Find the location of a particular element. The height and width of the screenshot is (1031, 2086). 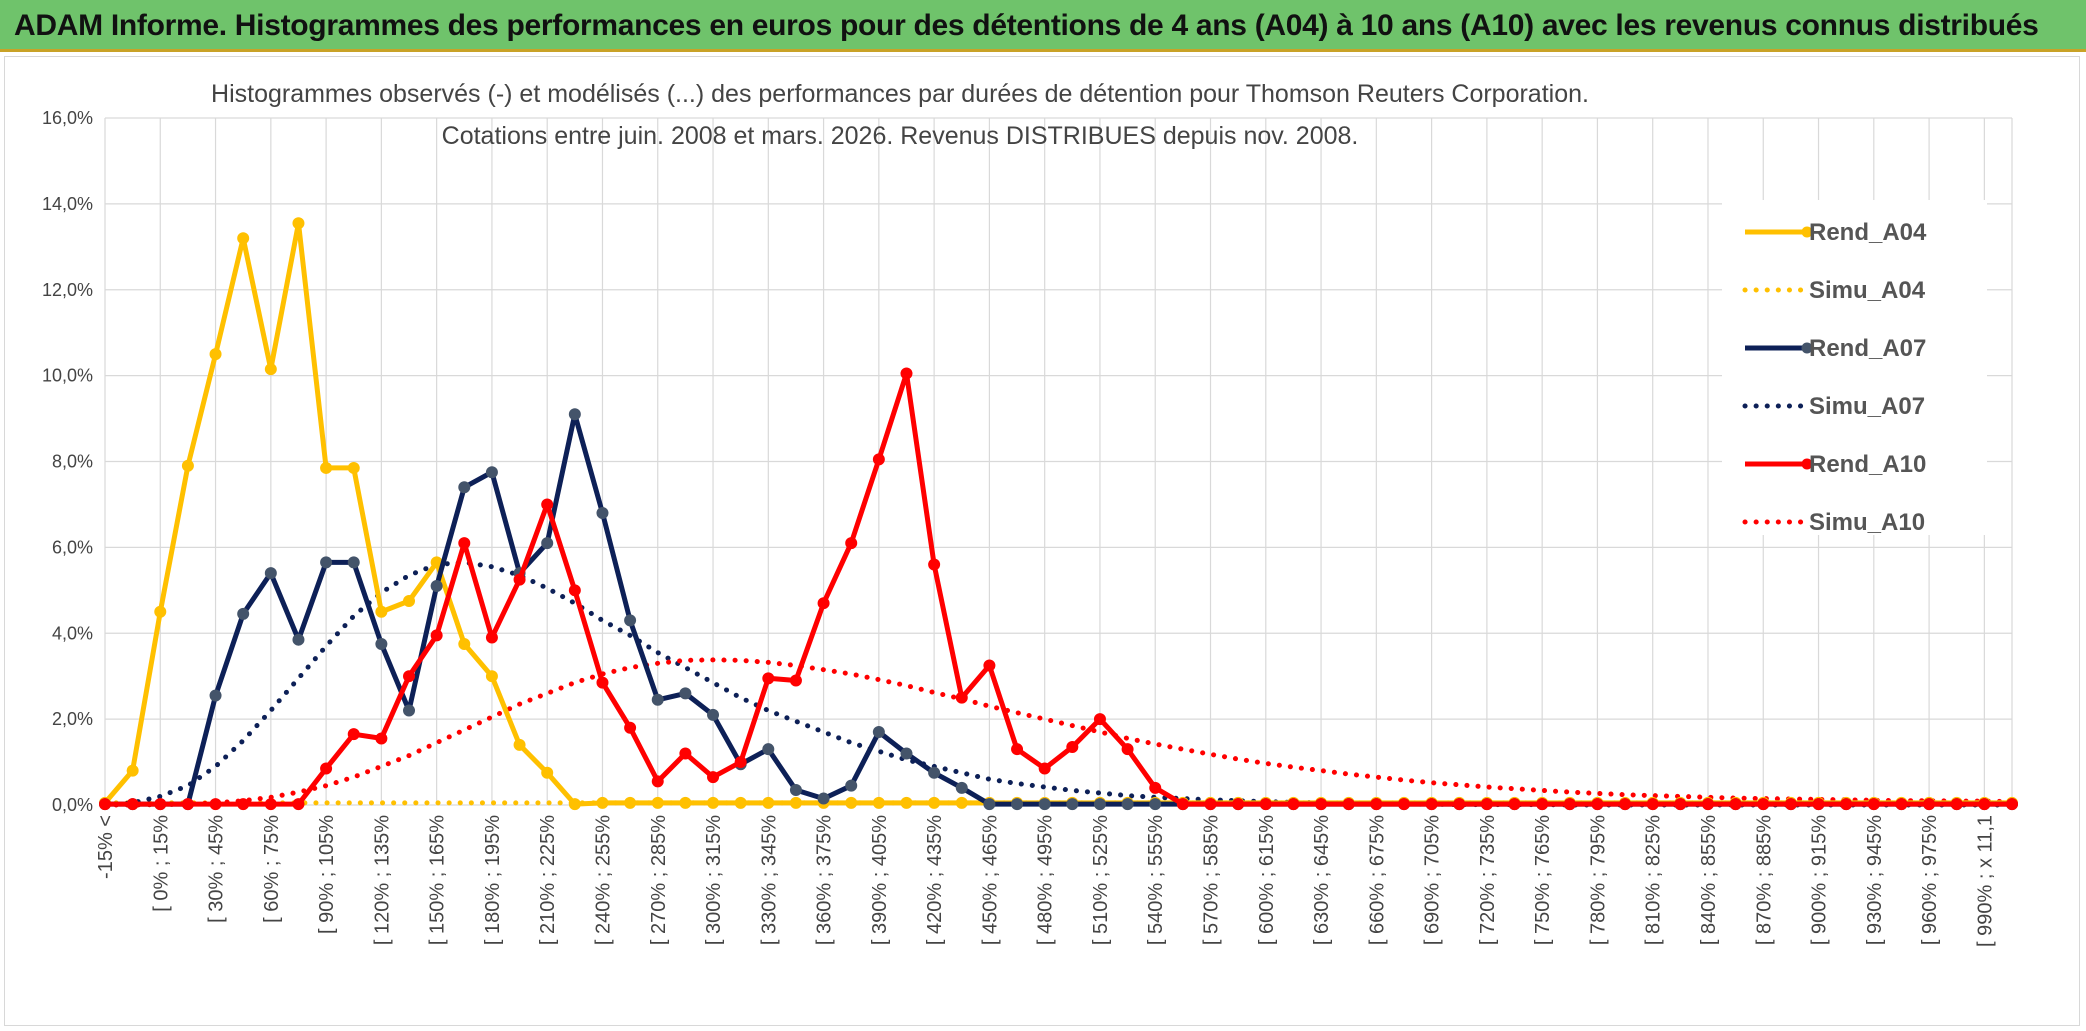

x-tick-label: [ 840% ; 855% is located at coordinates (1709, 880).